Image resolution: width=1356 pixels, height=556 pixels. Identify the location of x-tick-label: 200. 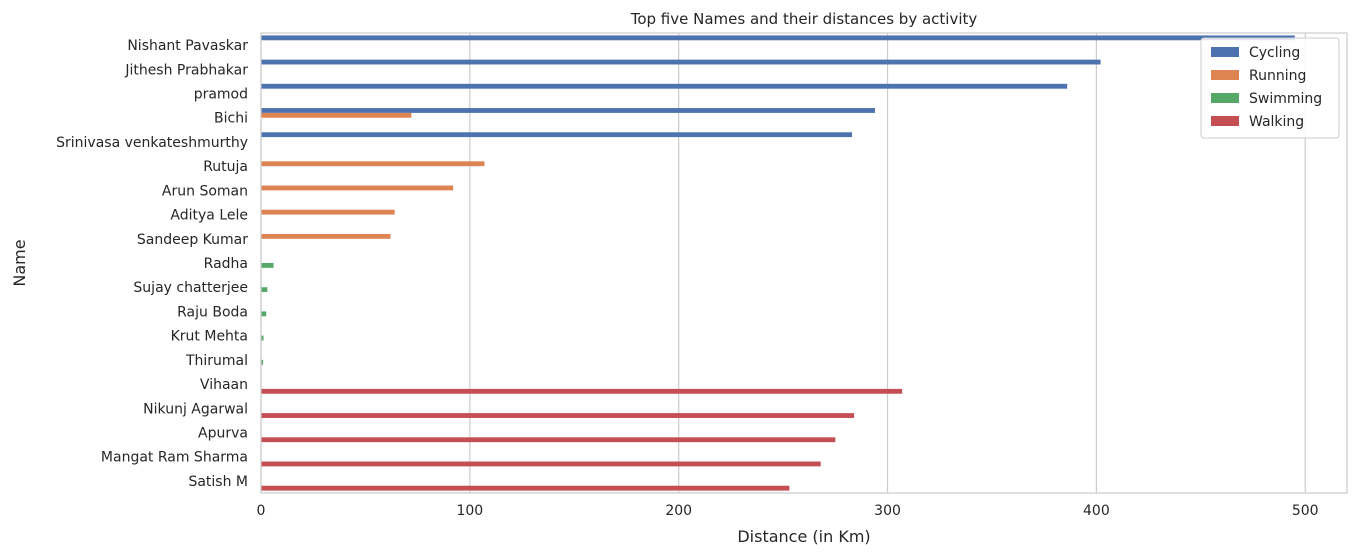
(678, 511).